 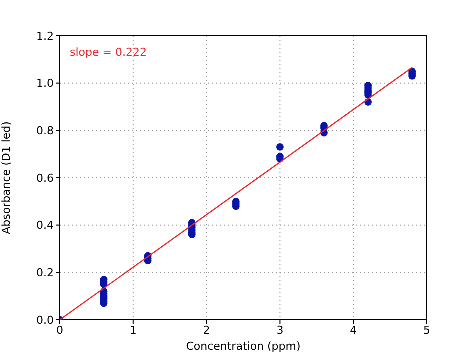 What do you see at coordinates (108, 52) in the screenshot?
I see `annotation: slope = 0.222` at bounding box center [108, 52].